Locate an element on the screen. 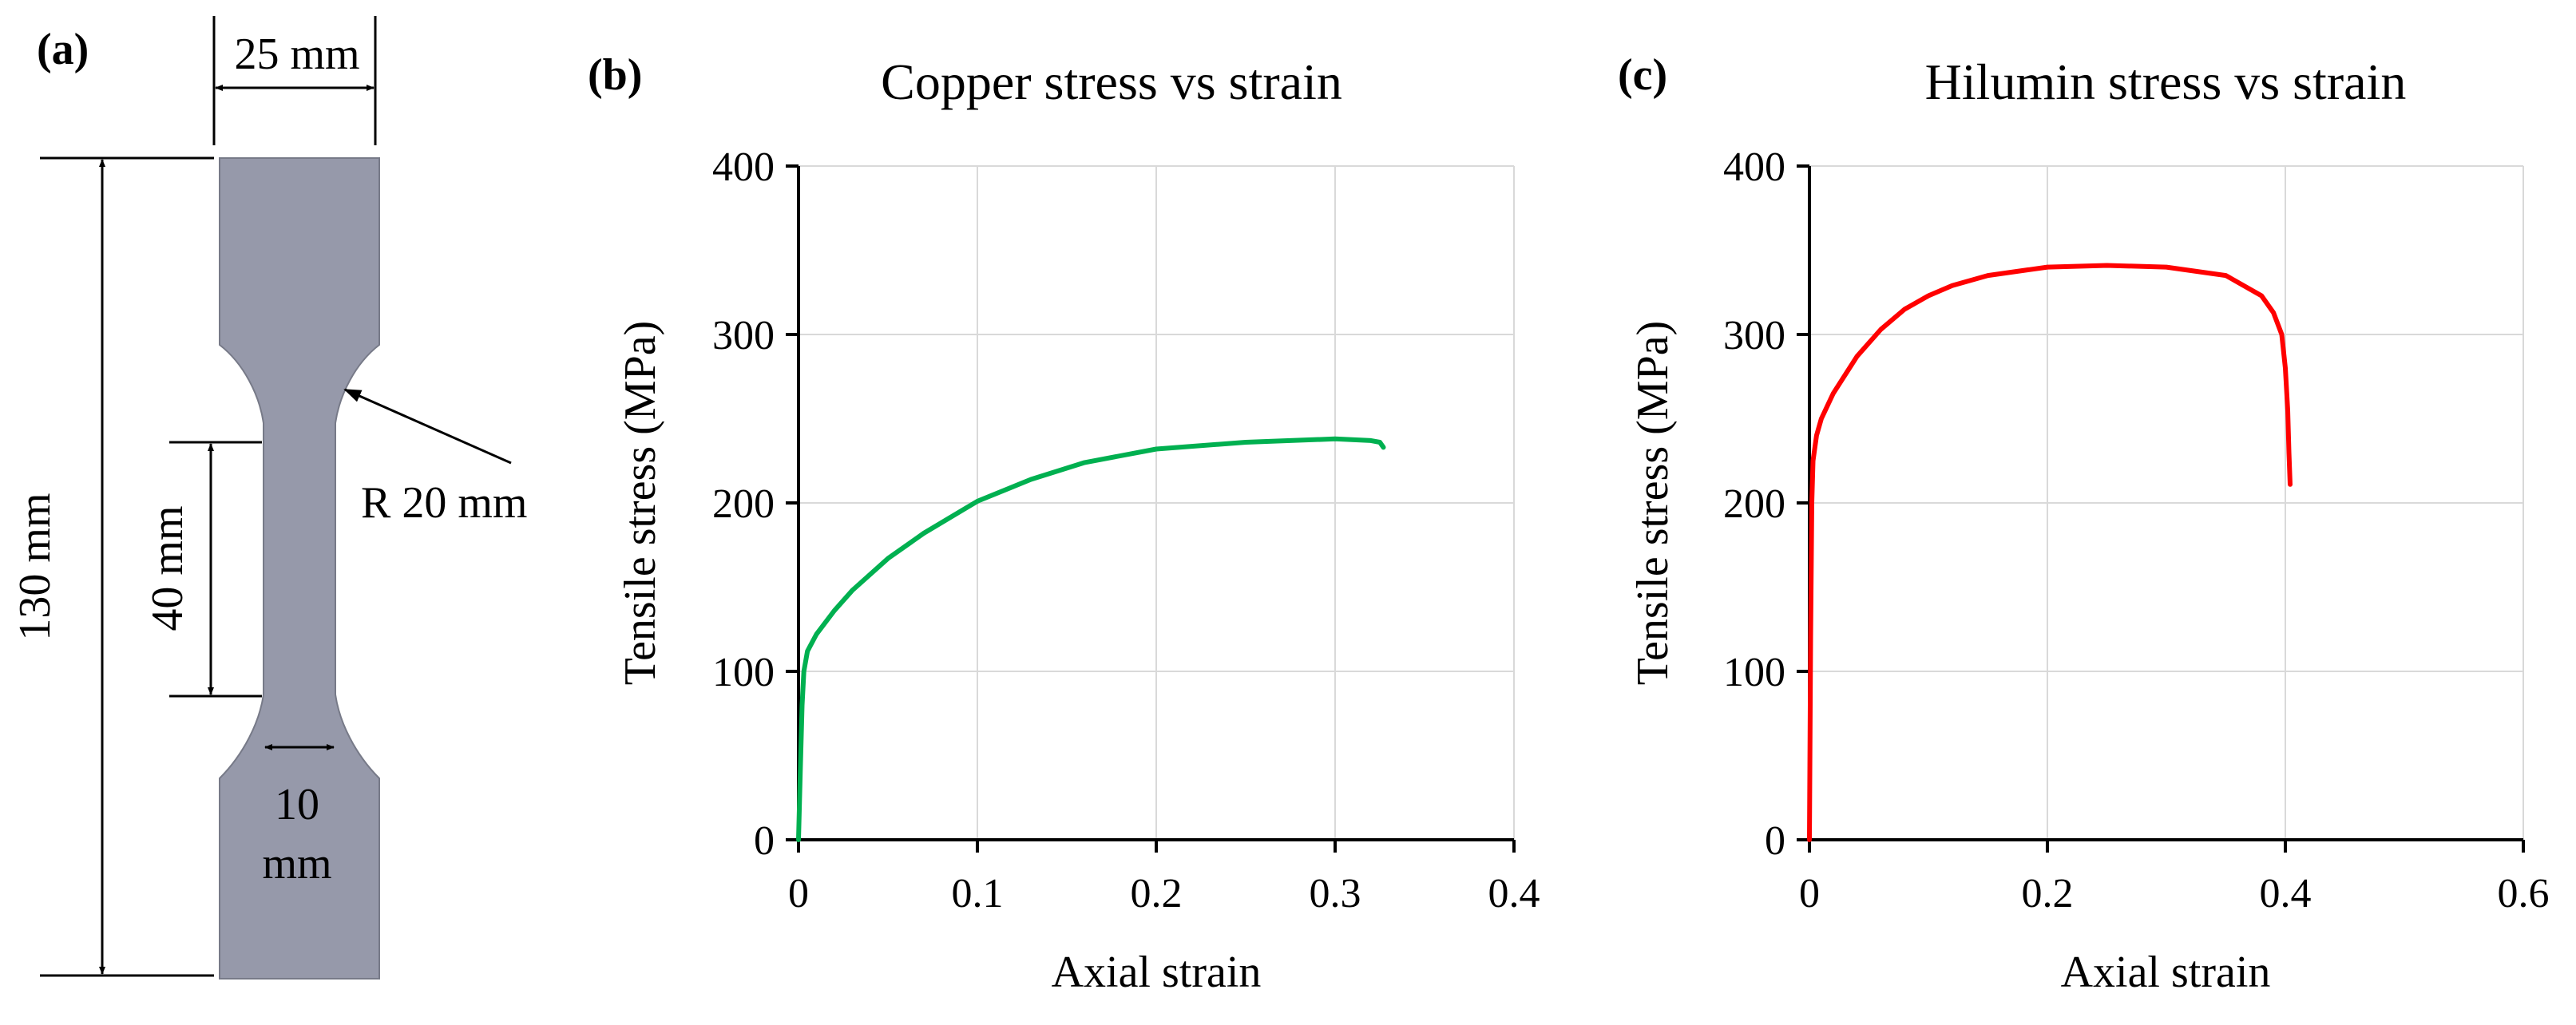 This screenshot has height=1025, width=2576. hilumin-ytick-label-0: 0 is located at coordinates (1775, 841).